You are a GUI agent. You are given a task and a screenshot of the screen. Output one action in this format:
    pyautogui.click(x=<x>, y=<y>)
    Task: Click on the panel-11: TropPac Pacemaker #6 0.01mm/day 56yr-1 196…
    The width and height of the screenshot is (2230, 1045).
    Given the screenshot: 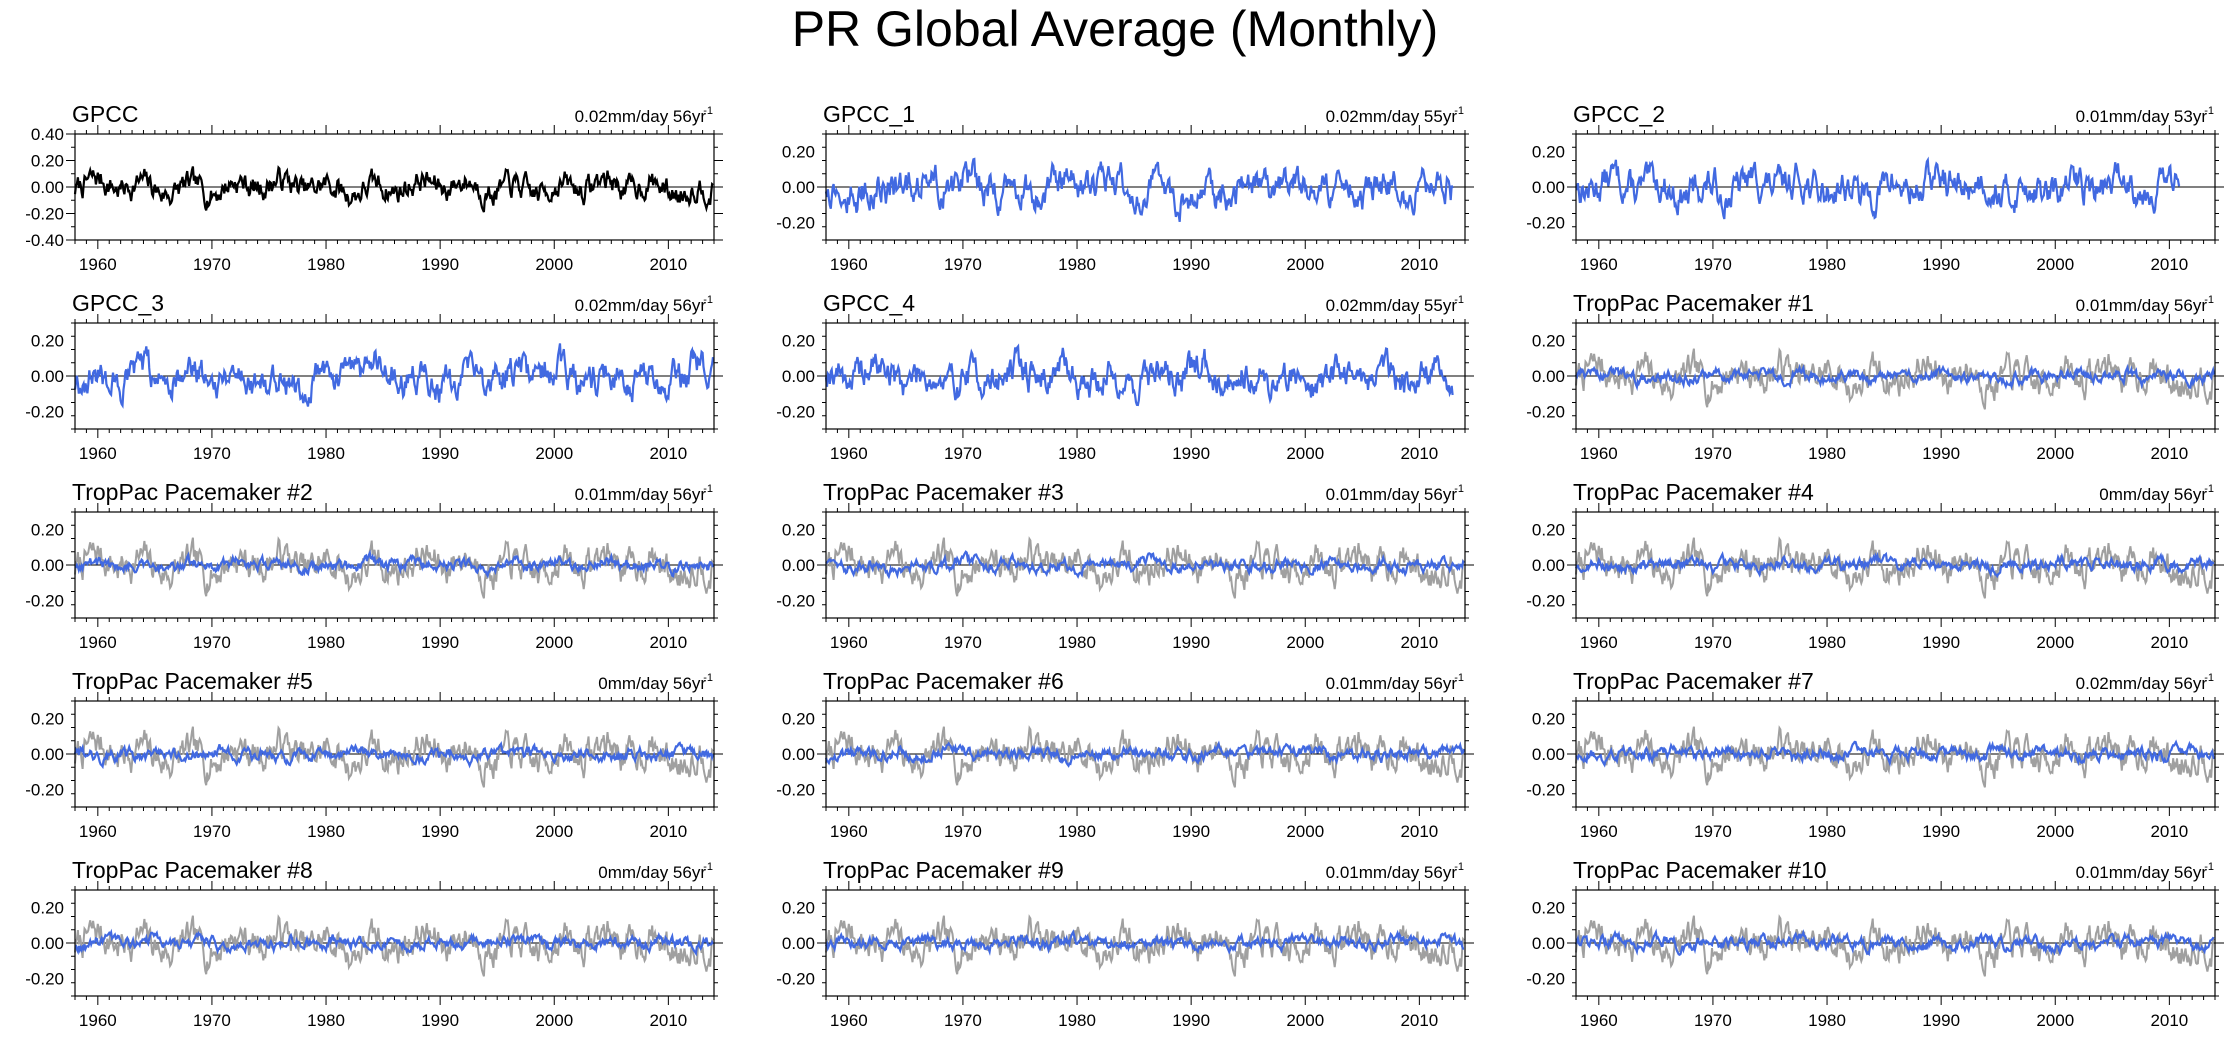 What is the action you would take?
    pyautogui.click(x=1125, y=754)
    